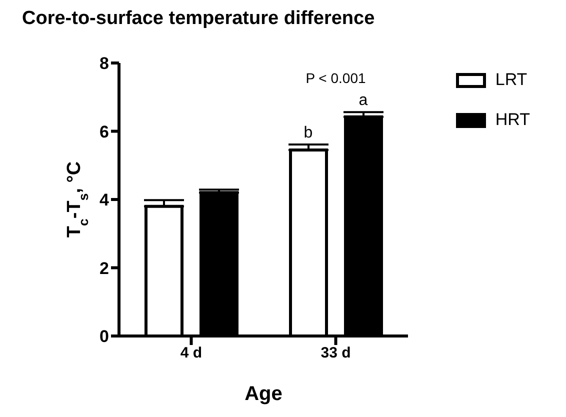 The height and width of the screenshot is (417, 566). I want to click on y-tick-label: 8, so click(104, 64).